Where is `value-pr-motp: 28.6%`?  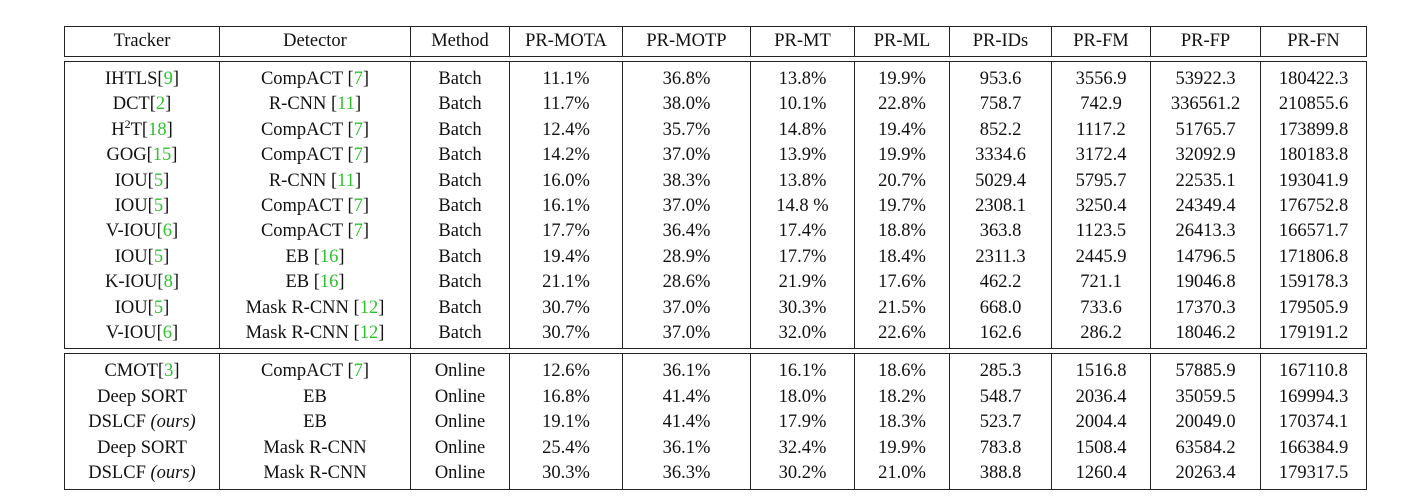
value-pr-motp: 28.6% is located at coordinates (686, 283).